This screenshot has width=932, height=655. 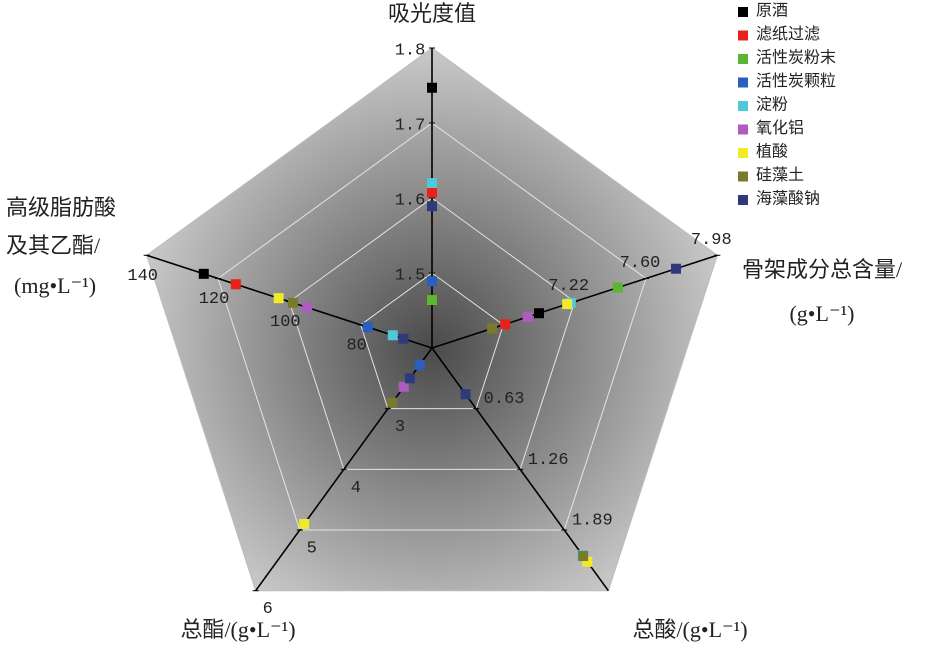 What do you see at coordinates (568, 286) in the screenshot?
I see `tick-label: 7.22` at bounding box center [568, 286].